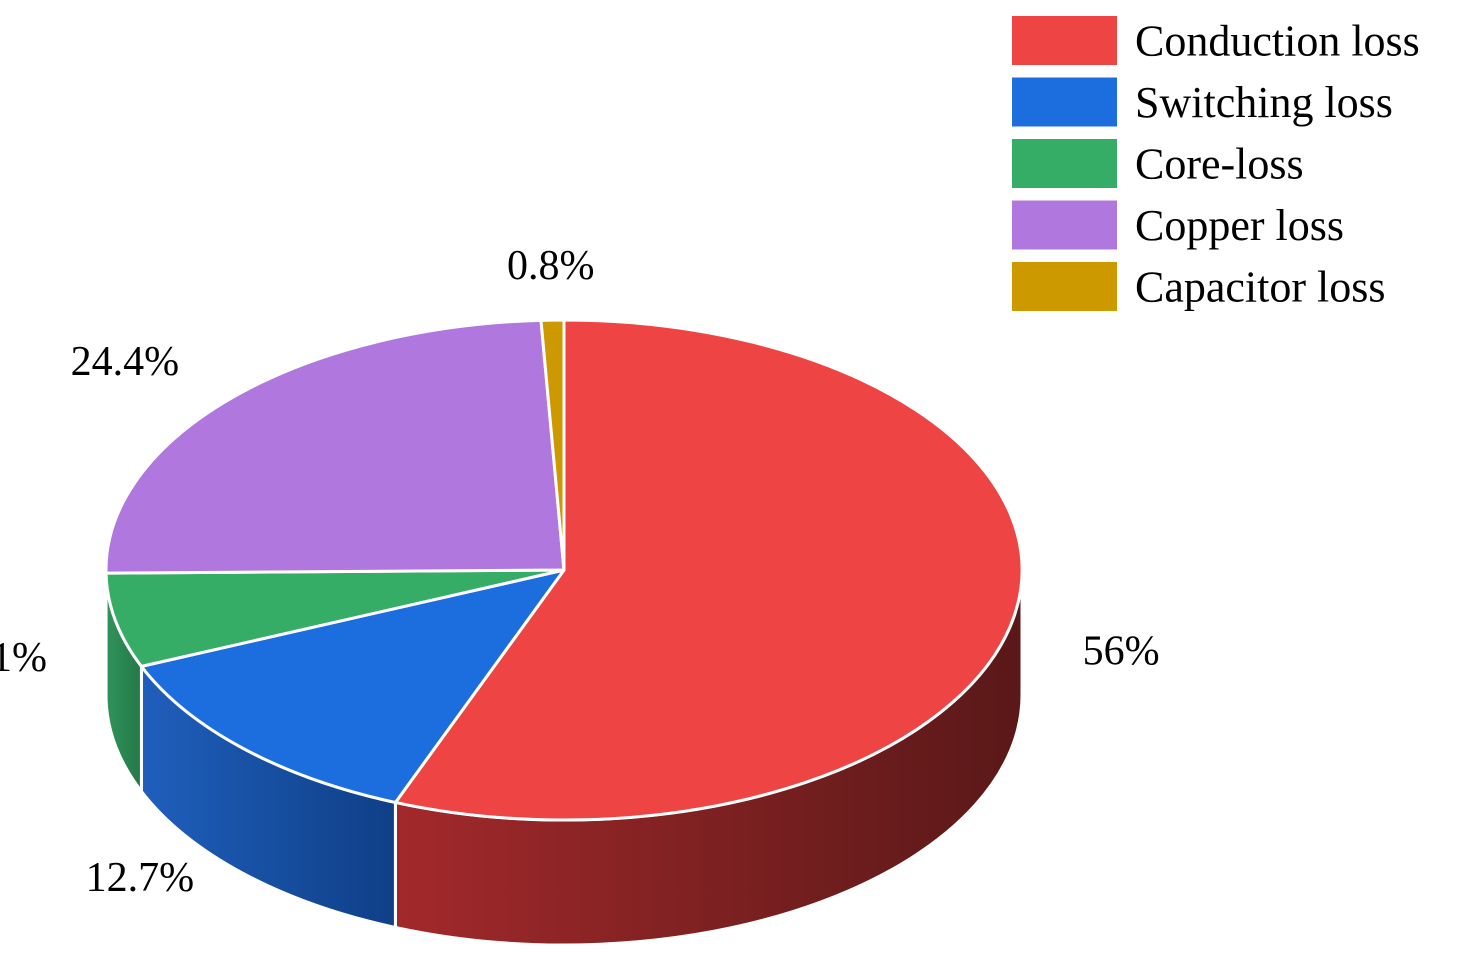 Image resolution: width=1467 pixels, height=968 pixels. What do you see at coordinates (1264, 102) in the screenshot?
I see `legend-label-switching-loss: Switching loss` at bounding box center [1264, 102].